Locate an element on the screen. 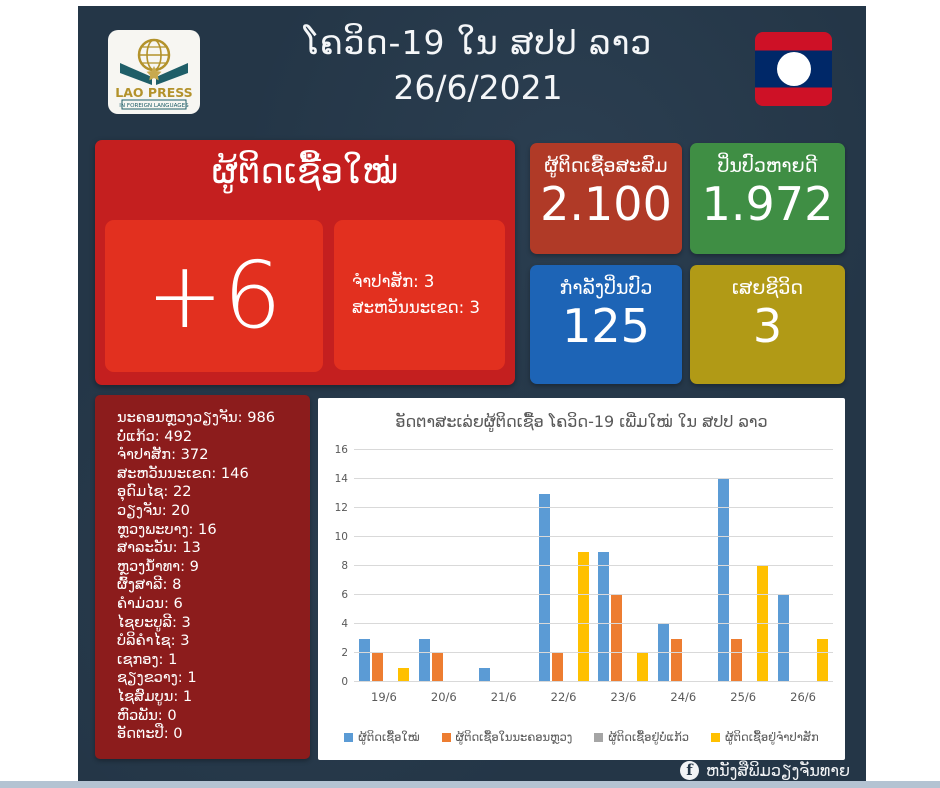 The image size is (940, 788). province-list-item: ອັດຕະປື: 0 is located at coordinates (150, 734).